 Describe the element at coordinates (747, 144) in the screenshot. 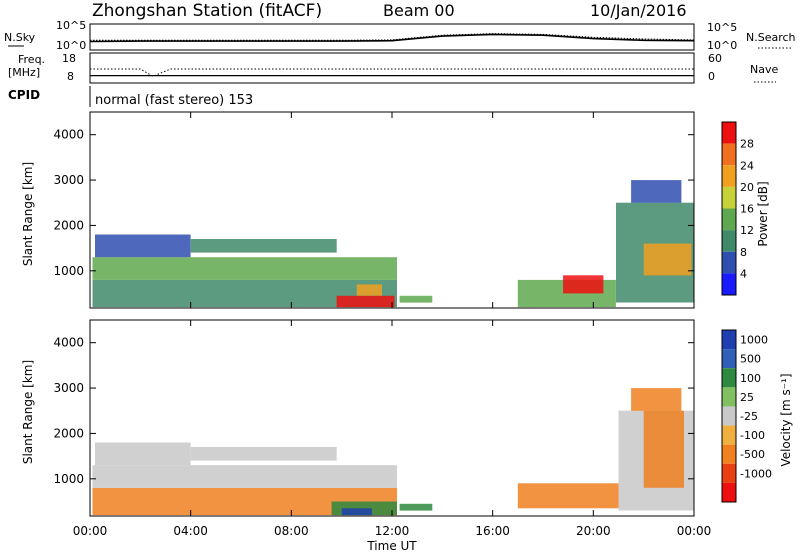

I see `power-colorbar-tick-6: 28` at that location.